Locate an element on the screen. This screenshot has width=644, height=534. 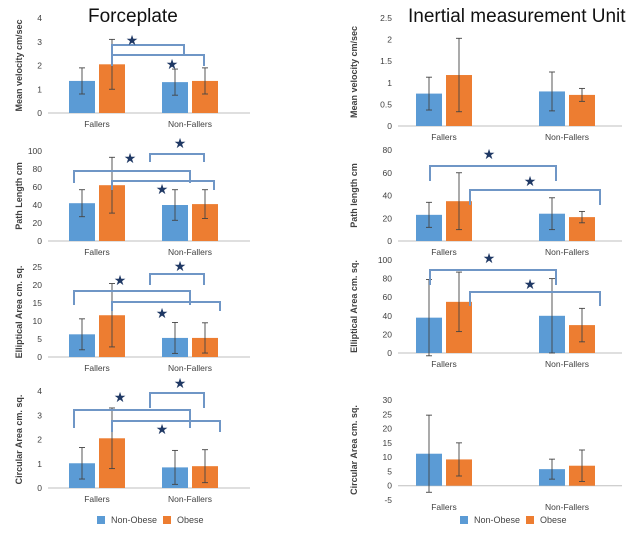
left-title: Forceplate is located at coordinates (133, 16).